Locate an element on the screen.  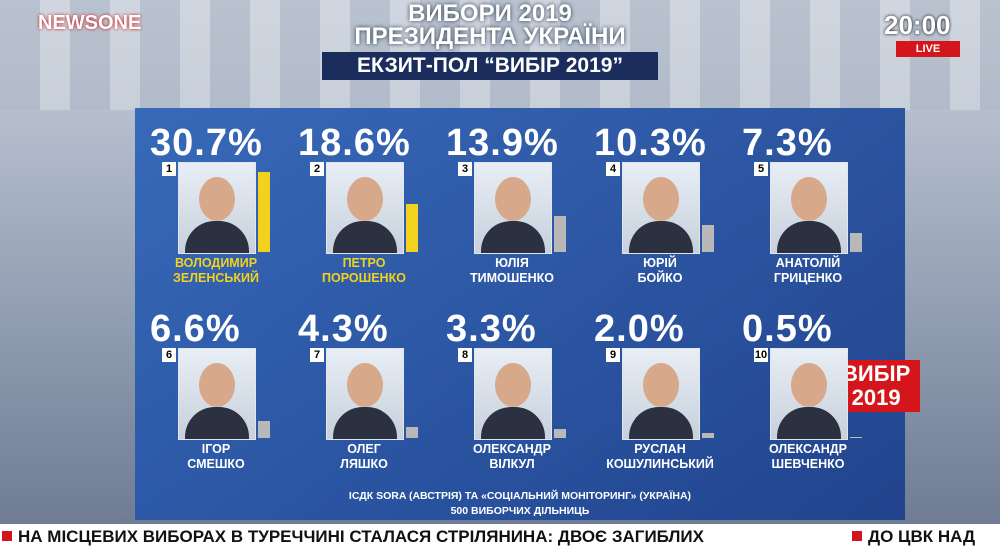
candidate-name: ОЛЕГ ЛЯШКО is located at coordinates (364, 456).